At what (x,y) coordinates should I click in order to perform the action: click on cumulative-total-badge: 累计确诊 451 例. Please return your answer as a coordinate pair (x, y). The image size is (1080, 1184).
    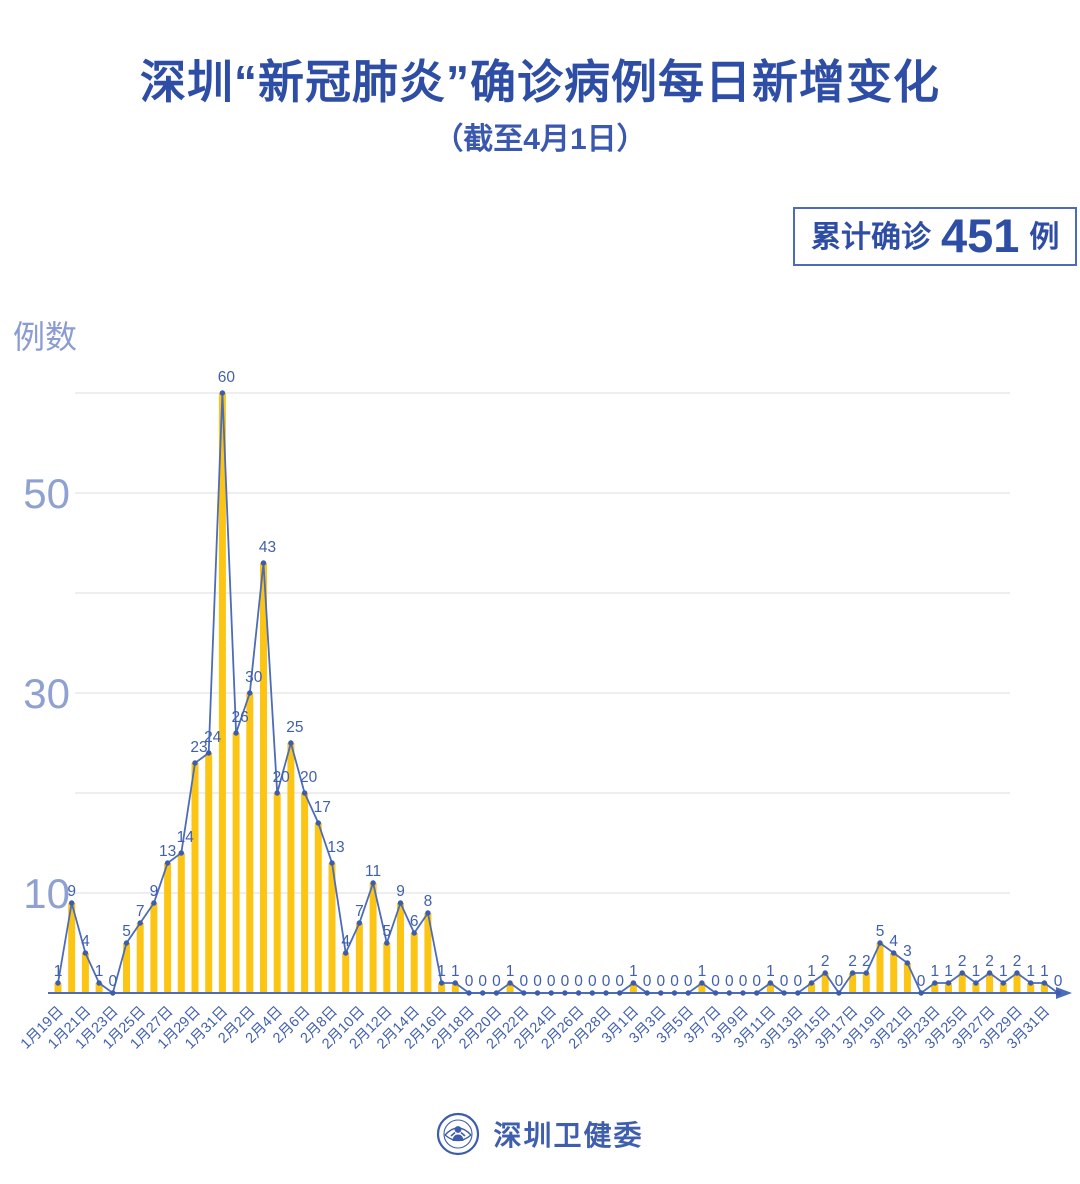
    Looking at the image, I should click on (935, 236).